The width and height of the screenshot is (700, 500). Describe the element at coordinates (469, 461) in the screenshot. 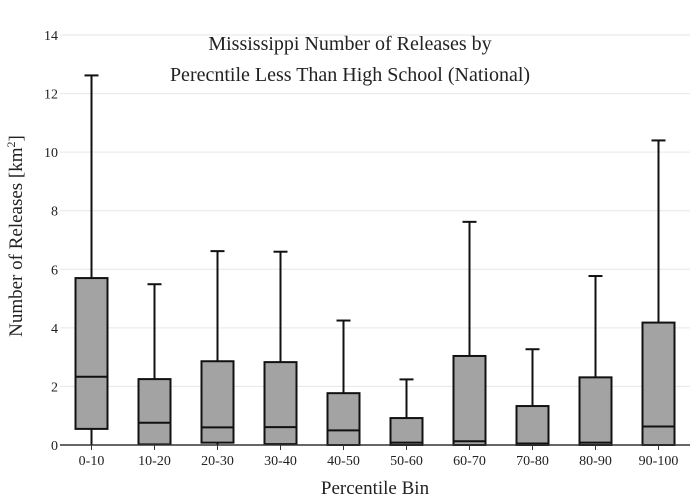

I see `x-tick-label: 60-70` at that location.